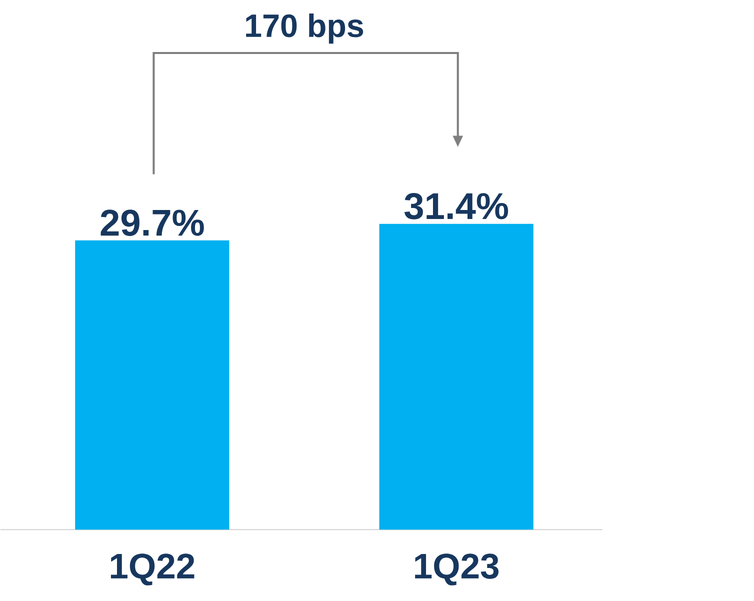  Describe the element at coordinates (456, 206) in the screenshot. I see `data-label: 31.4%` at that location.